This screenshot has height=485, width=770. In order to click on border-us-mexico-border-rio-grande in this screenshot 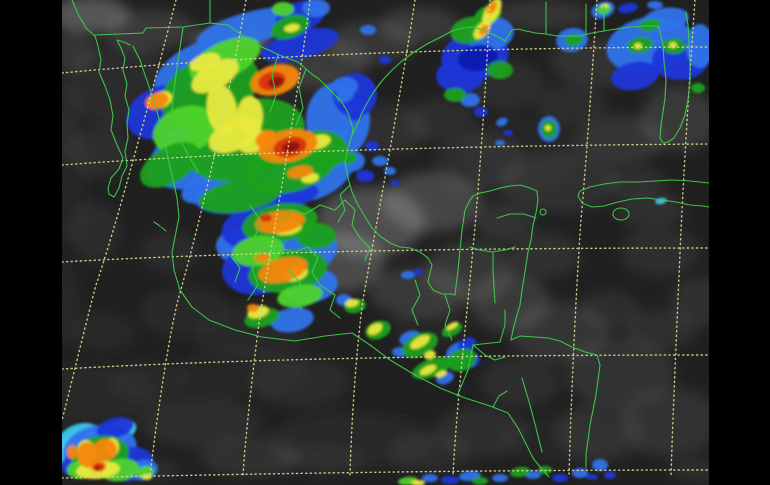, I will do `click(224, 79)`.